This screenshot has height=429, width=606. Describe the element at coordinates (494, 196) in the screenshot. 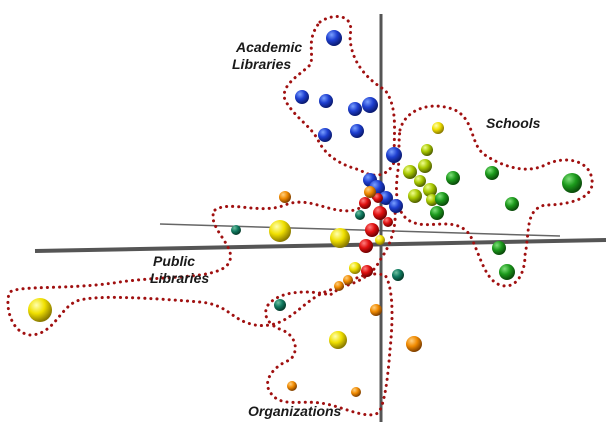

I see `schools-outline` at that location.